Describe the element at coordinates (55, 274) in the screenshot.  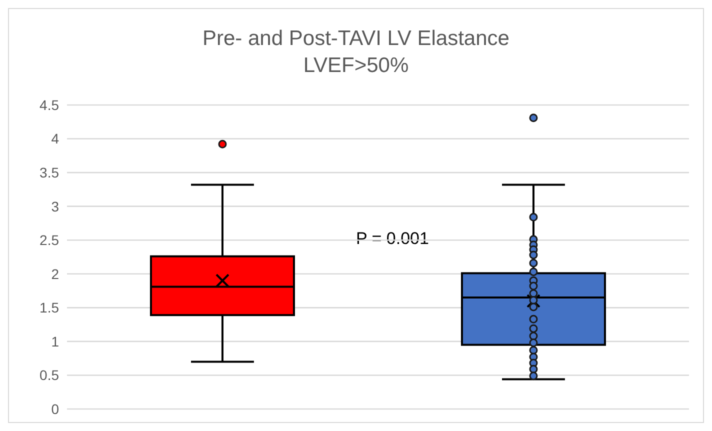
I see `y-tick-label: 2` at that location.